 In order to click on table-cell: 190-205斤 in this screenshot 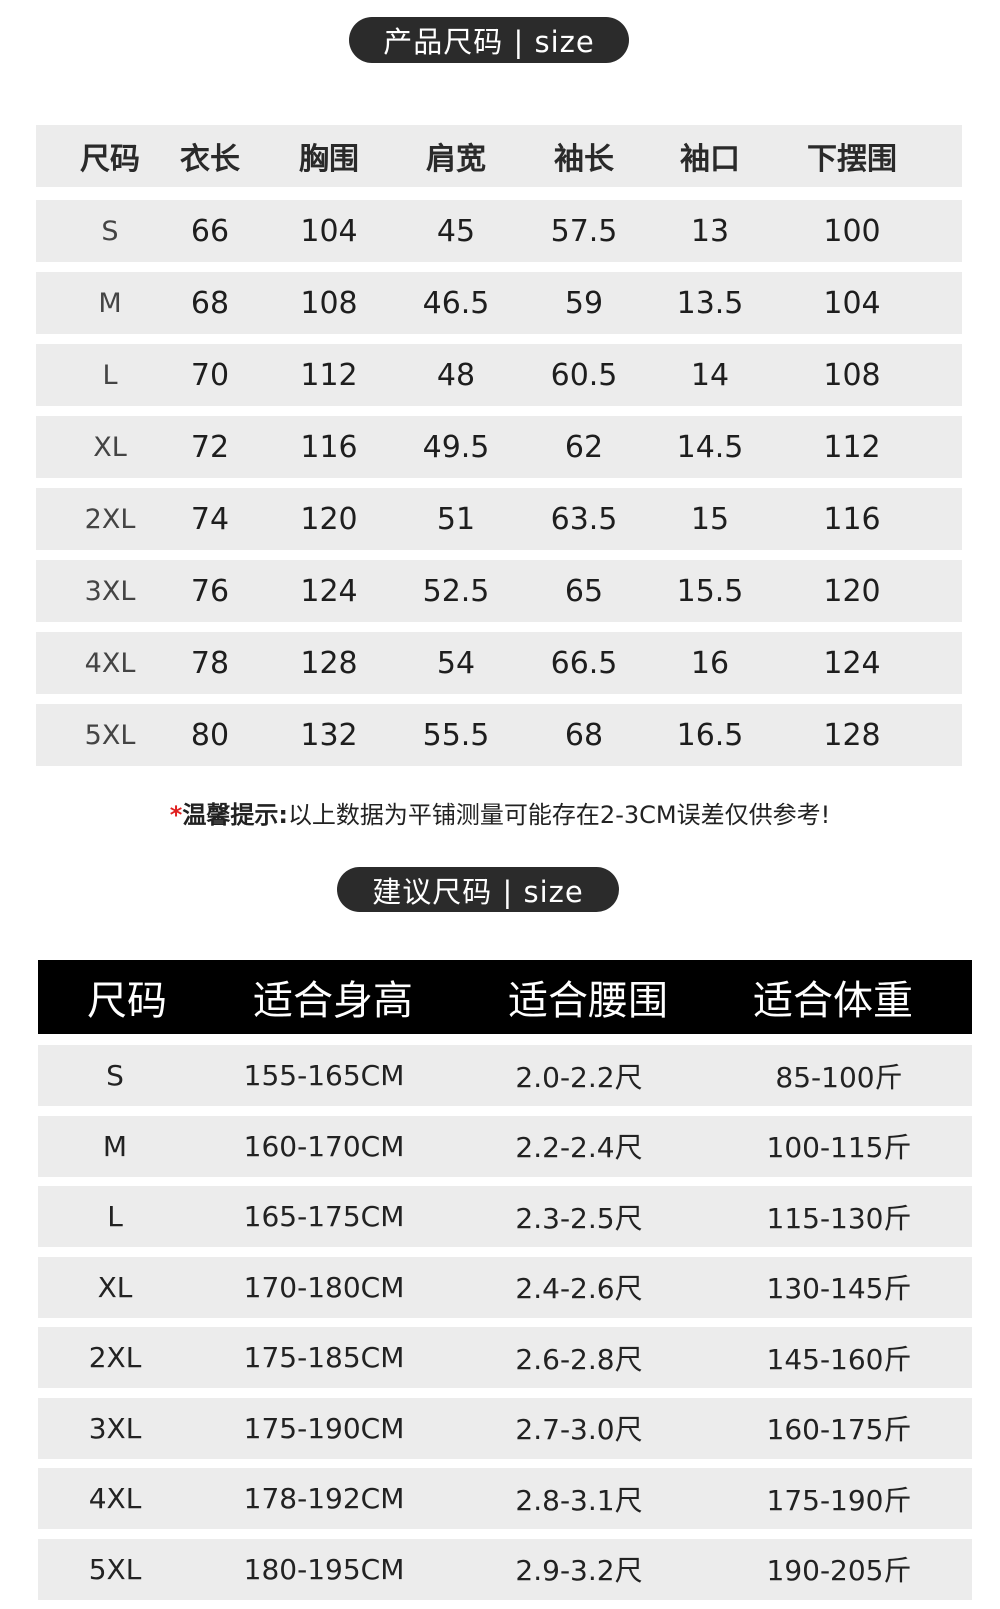, I will do `click(839, 1570)`.